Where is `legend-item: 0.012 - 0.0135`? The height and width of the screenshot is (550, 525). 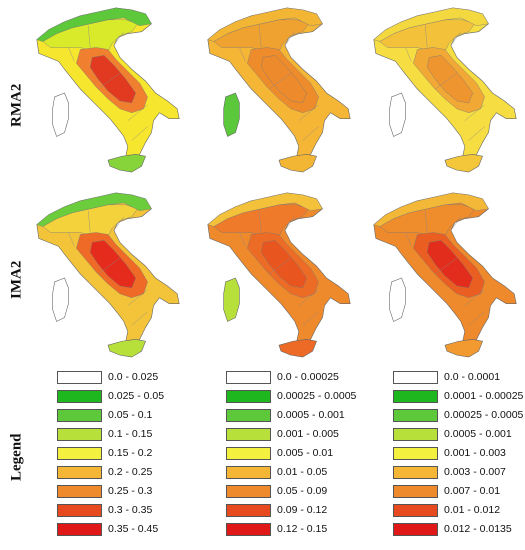 legend-item: 0.012 - 0.0135 is located at coordinates (452, 529).